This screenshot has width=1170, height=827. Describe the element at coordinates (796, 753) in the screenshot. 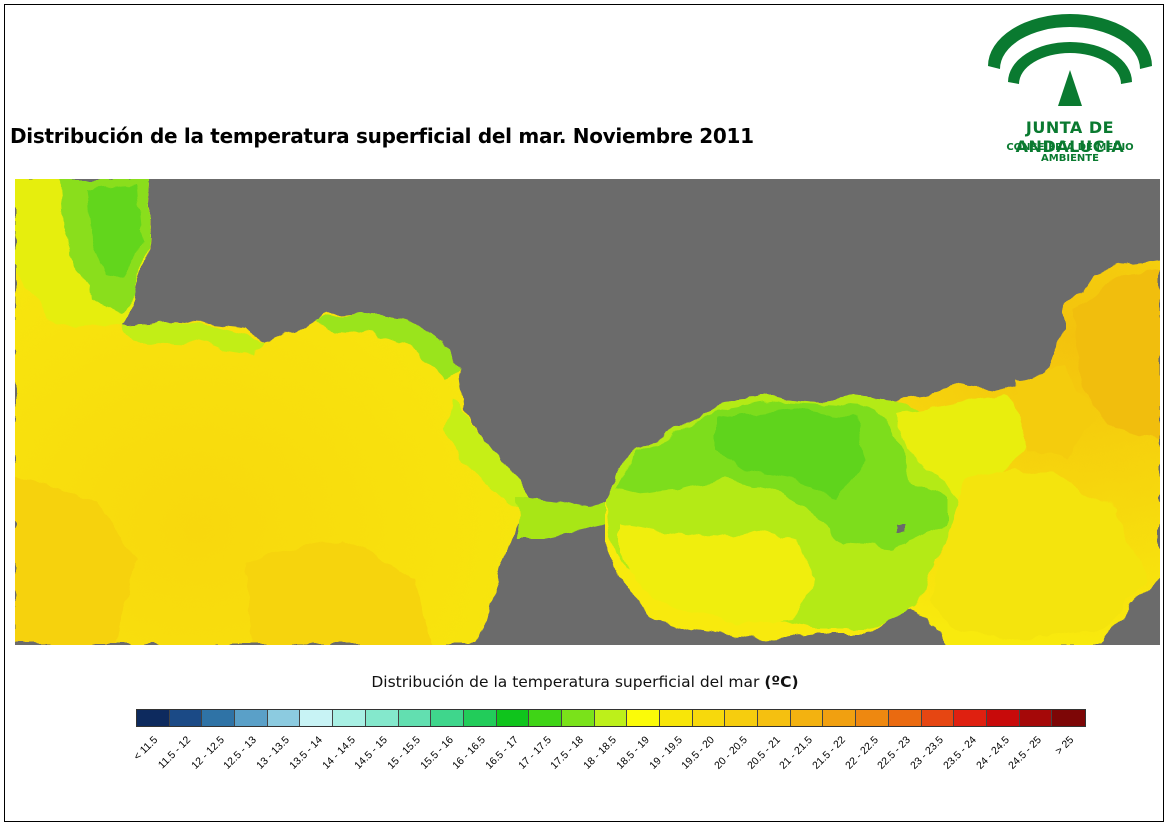

I see `legend-tick-label: 21 - 21.5` at that location.